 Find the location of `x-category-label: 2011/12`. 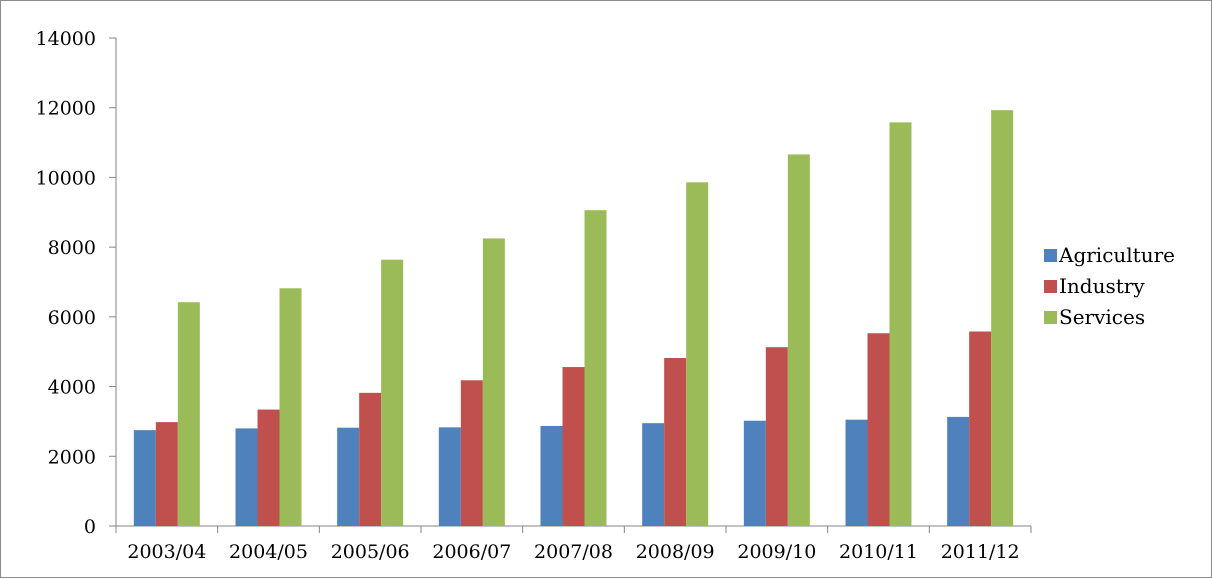

x-category-label: 2011/12 is located at coordinates (980, 552).